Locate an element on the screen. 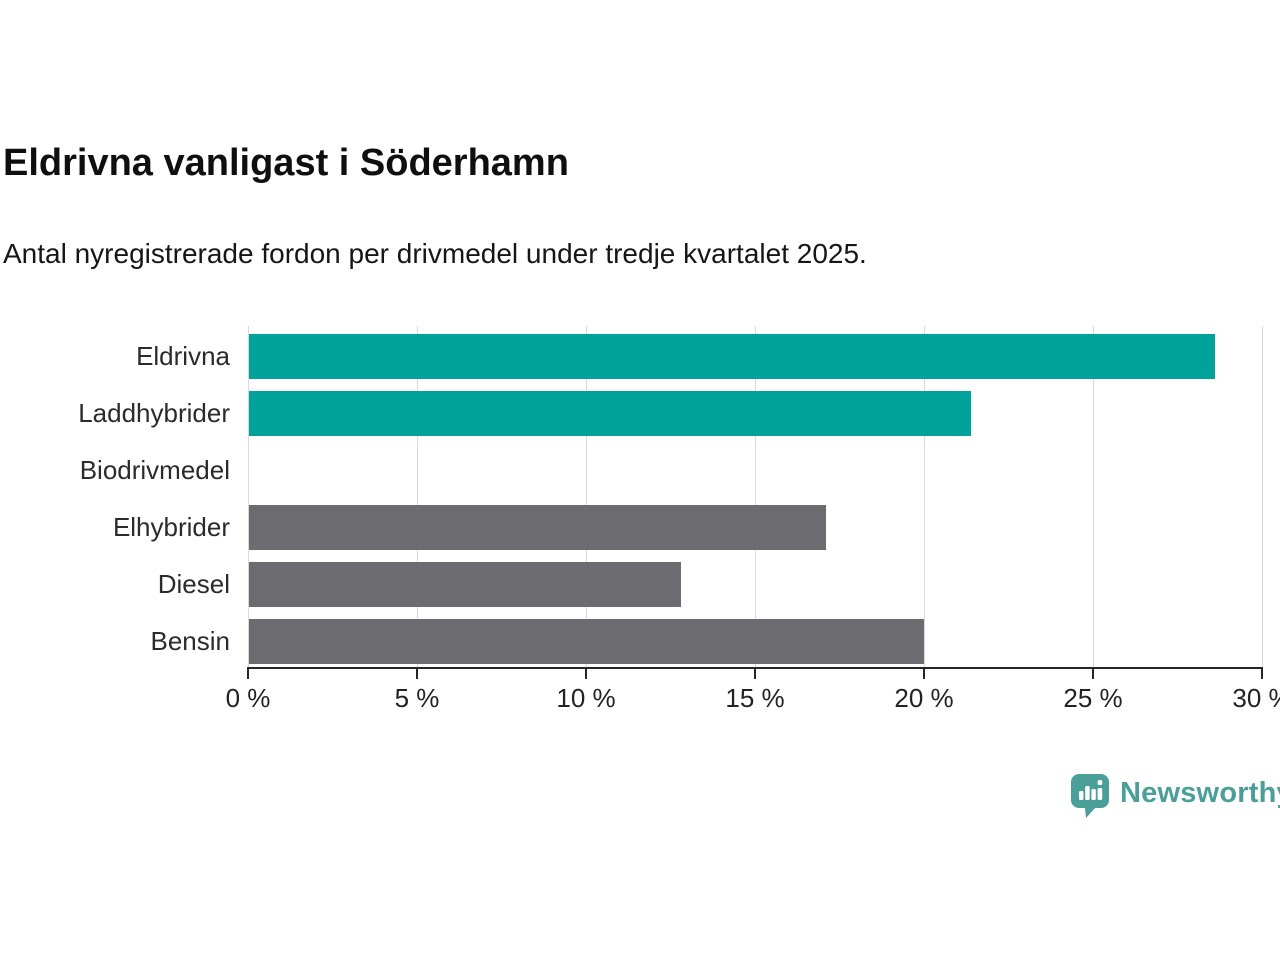  gridline-30pct is located at coordinates (1262, 497).